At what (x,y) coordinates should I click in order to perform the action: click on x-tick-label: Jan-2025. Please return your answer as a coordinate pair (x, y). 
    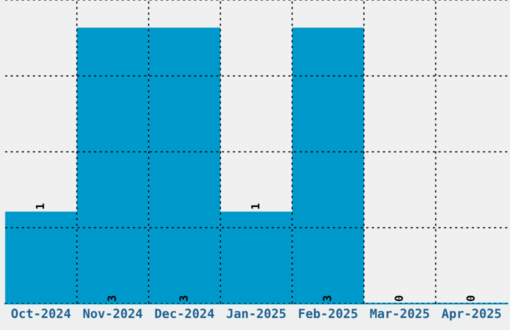
    Looking at the image, I should click on (256, 313).